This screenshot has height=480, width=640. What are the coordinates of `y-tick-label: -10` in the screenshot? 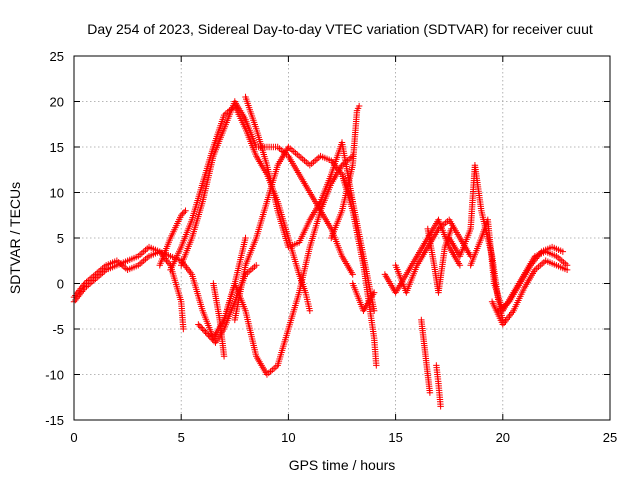 It's located at (54, 375).